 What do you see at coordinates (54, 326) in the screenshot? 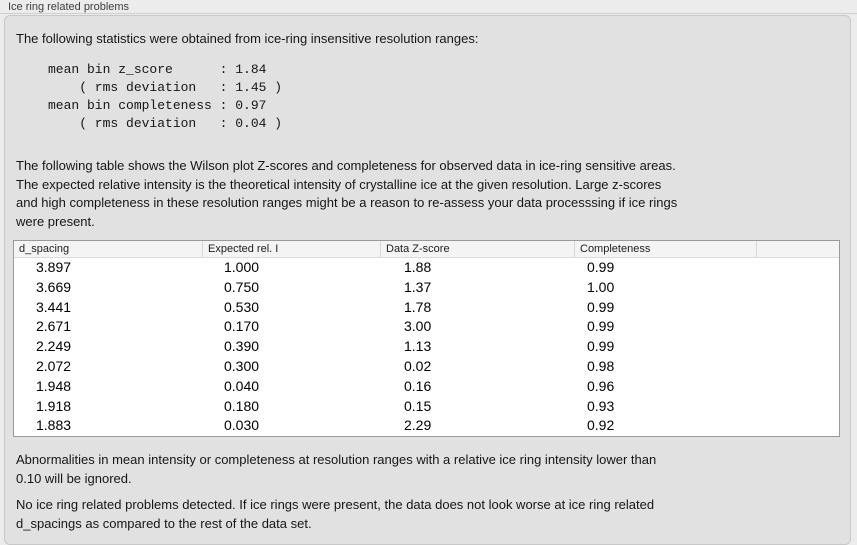
I see `table-cell: 2.671` at bounding box center [54, 326].